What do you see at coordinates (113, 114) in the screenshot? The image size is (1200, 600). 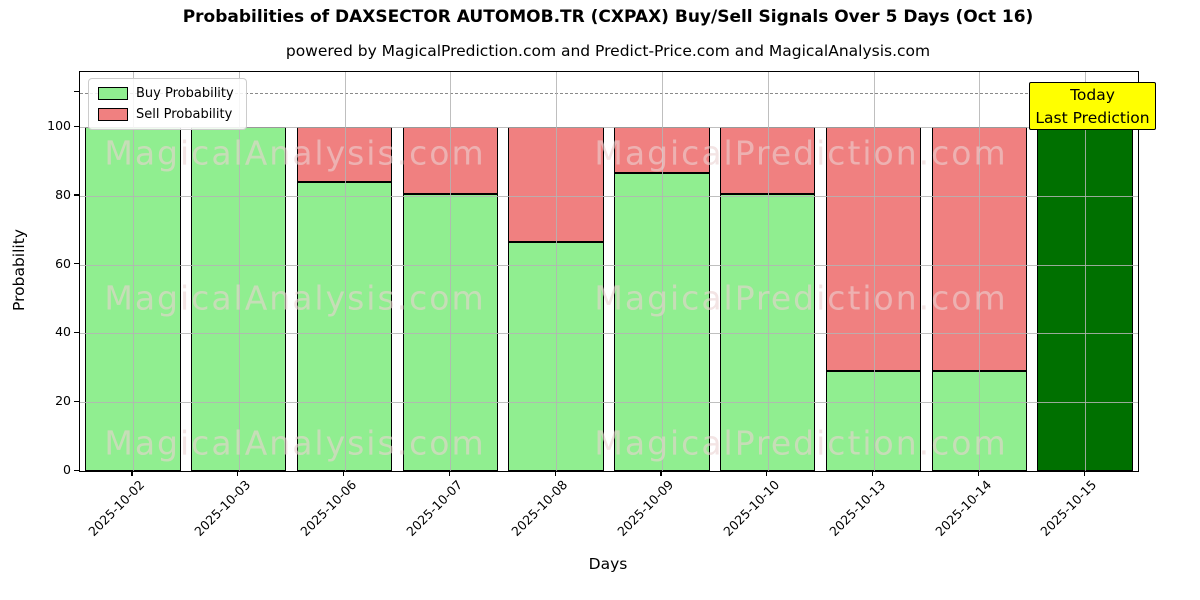 I see `sell-swatch-icon` at bounding box center [113, 114].